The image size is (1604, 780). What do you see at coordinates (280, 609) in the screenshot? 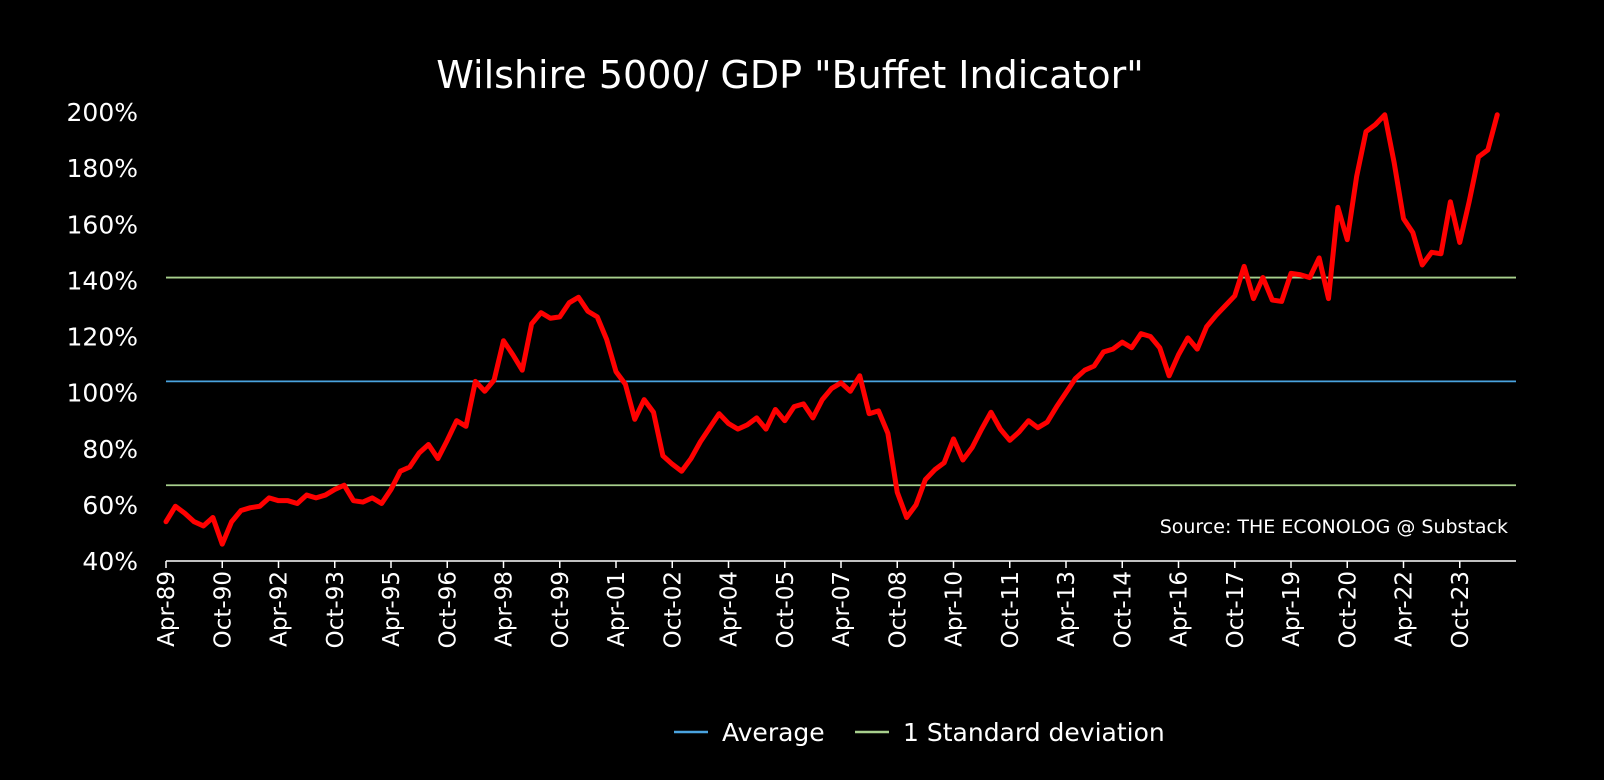
I see `x-tick-label: Apr-92` at bounding box center [280, 609].